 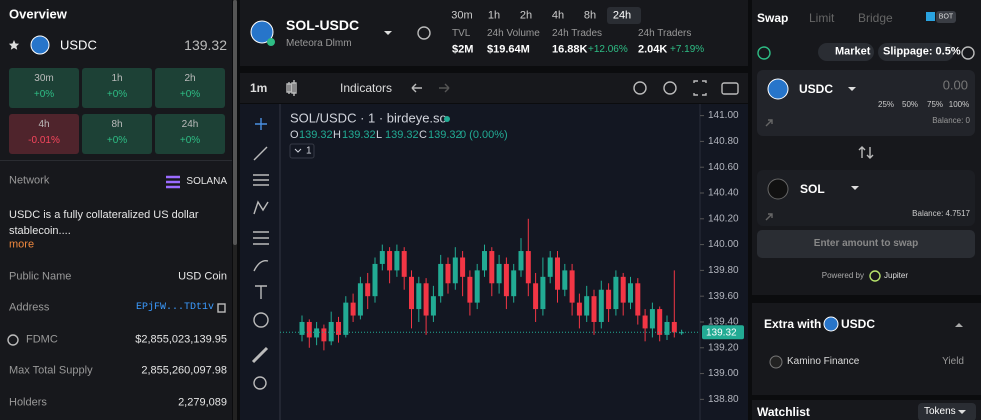 I want to click on stat-change: +7.19%, so click(x=687, y=49).